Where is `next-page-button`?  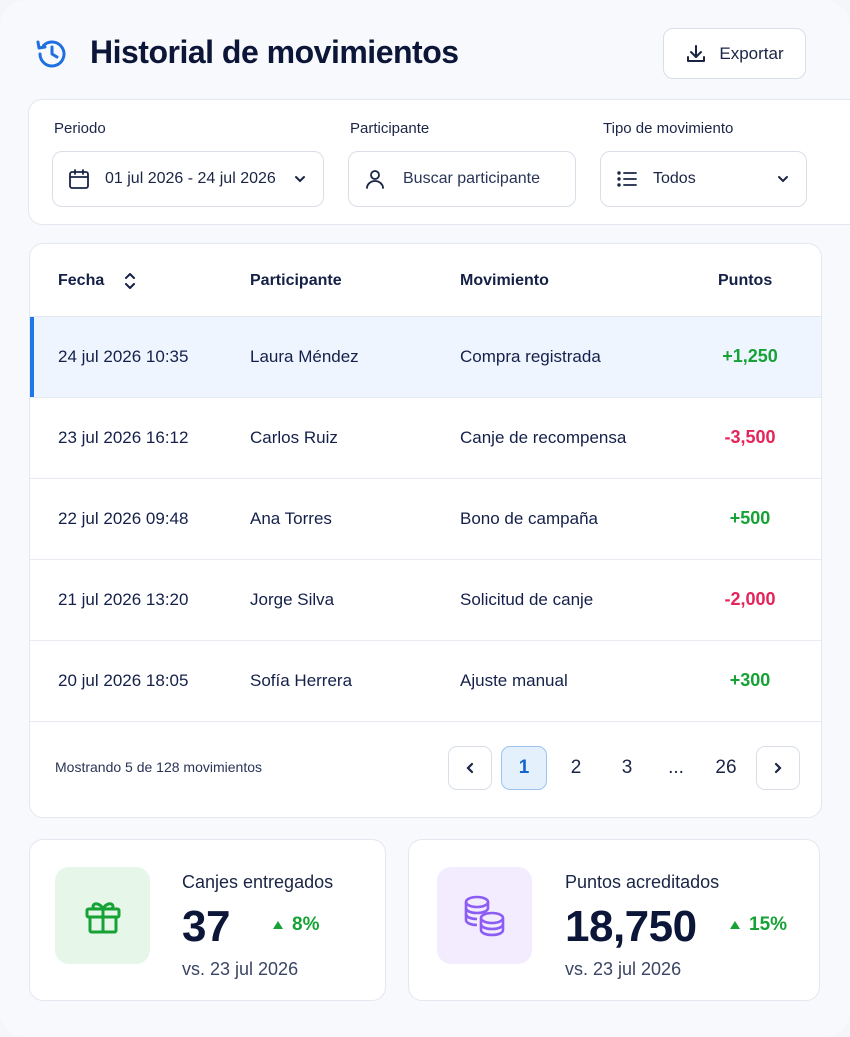
next-page-button is located at coordinates (778, 768).